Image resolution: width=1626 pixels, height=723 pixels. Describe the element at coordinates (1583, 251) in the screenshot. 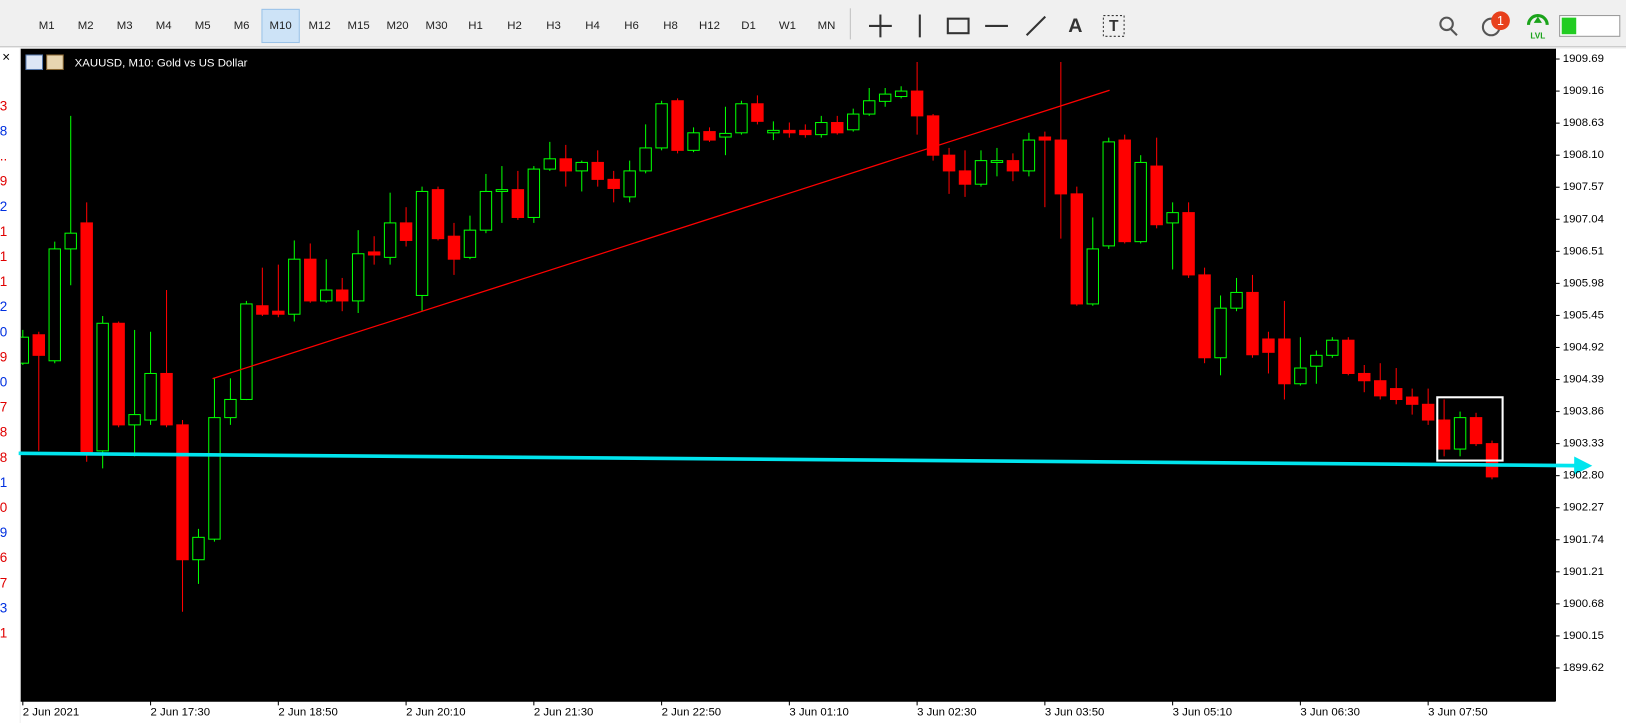

I see `y-tick-label: 1906.51` at that location.